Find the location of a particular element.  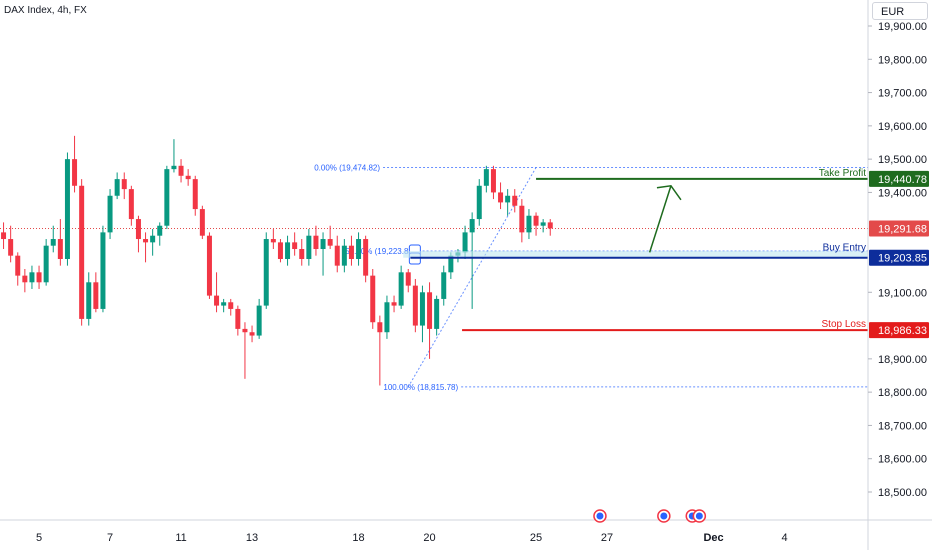

price-tick-label: 19,700.00 is located at coordinates (902, 94).